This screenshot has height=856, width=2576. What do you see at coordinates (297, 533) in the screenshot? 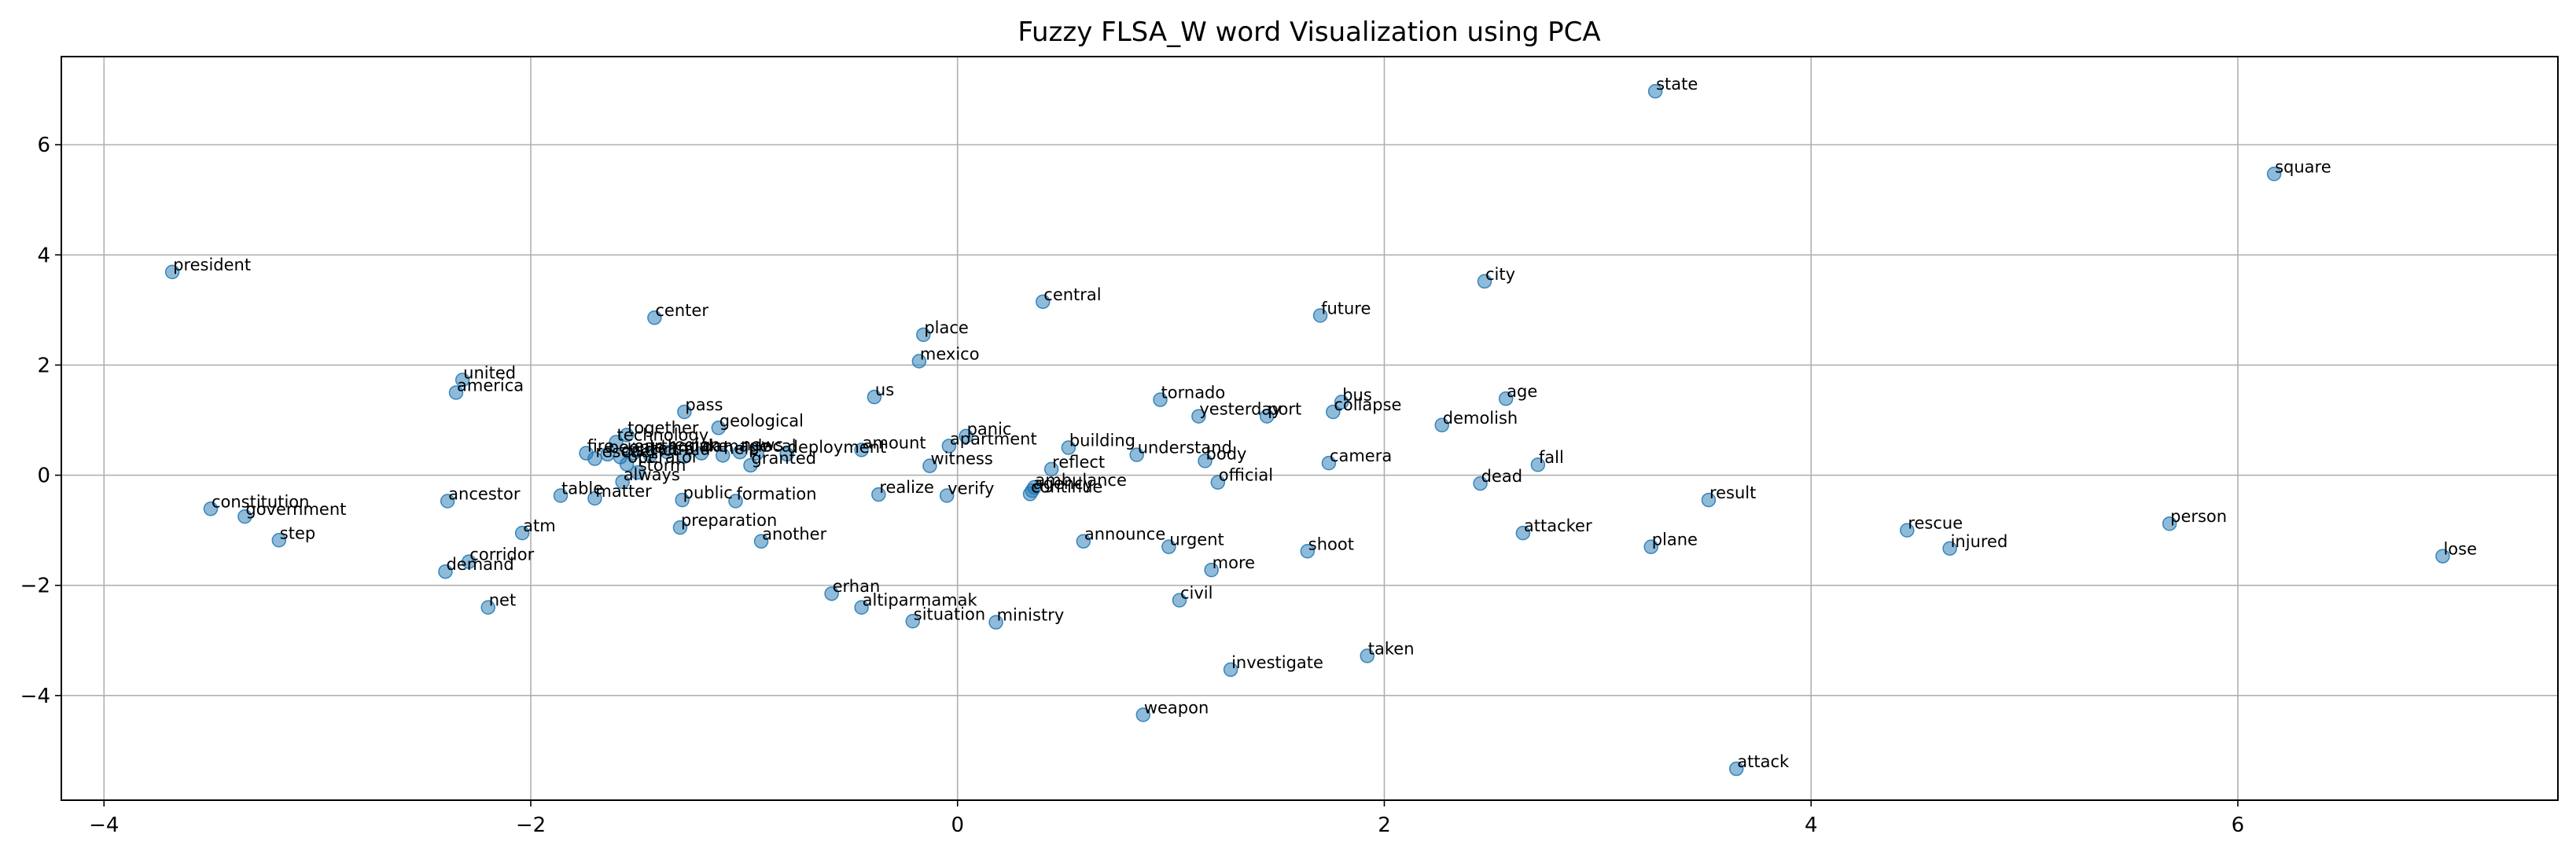
I see `point-label: step` at bounding box center [297, 533].